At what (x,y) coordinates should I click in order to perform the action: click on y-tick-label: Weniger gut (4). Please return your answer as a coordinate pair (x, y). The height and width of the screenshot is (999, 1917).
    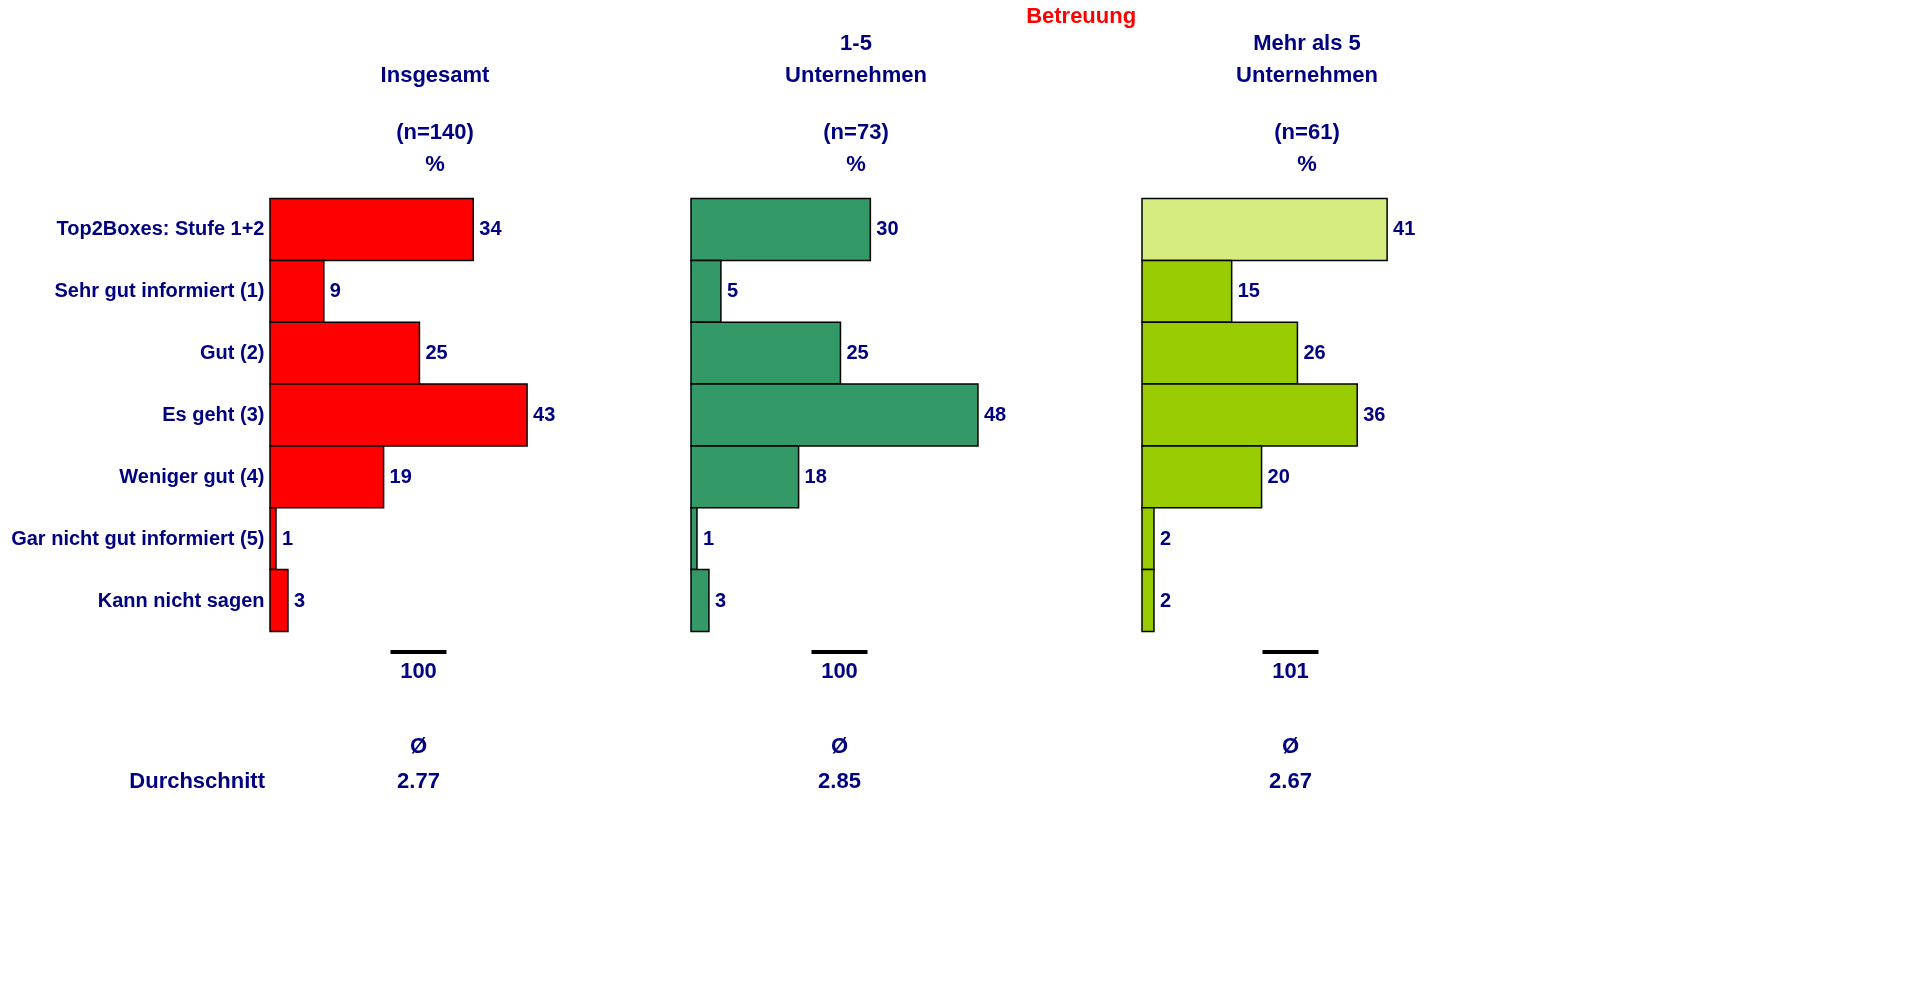
    Looking at the image, I should click on (192, 475).